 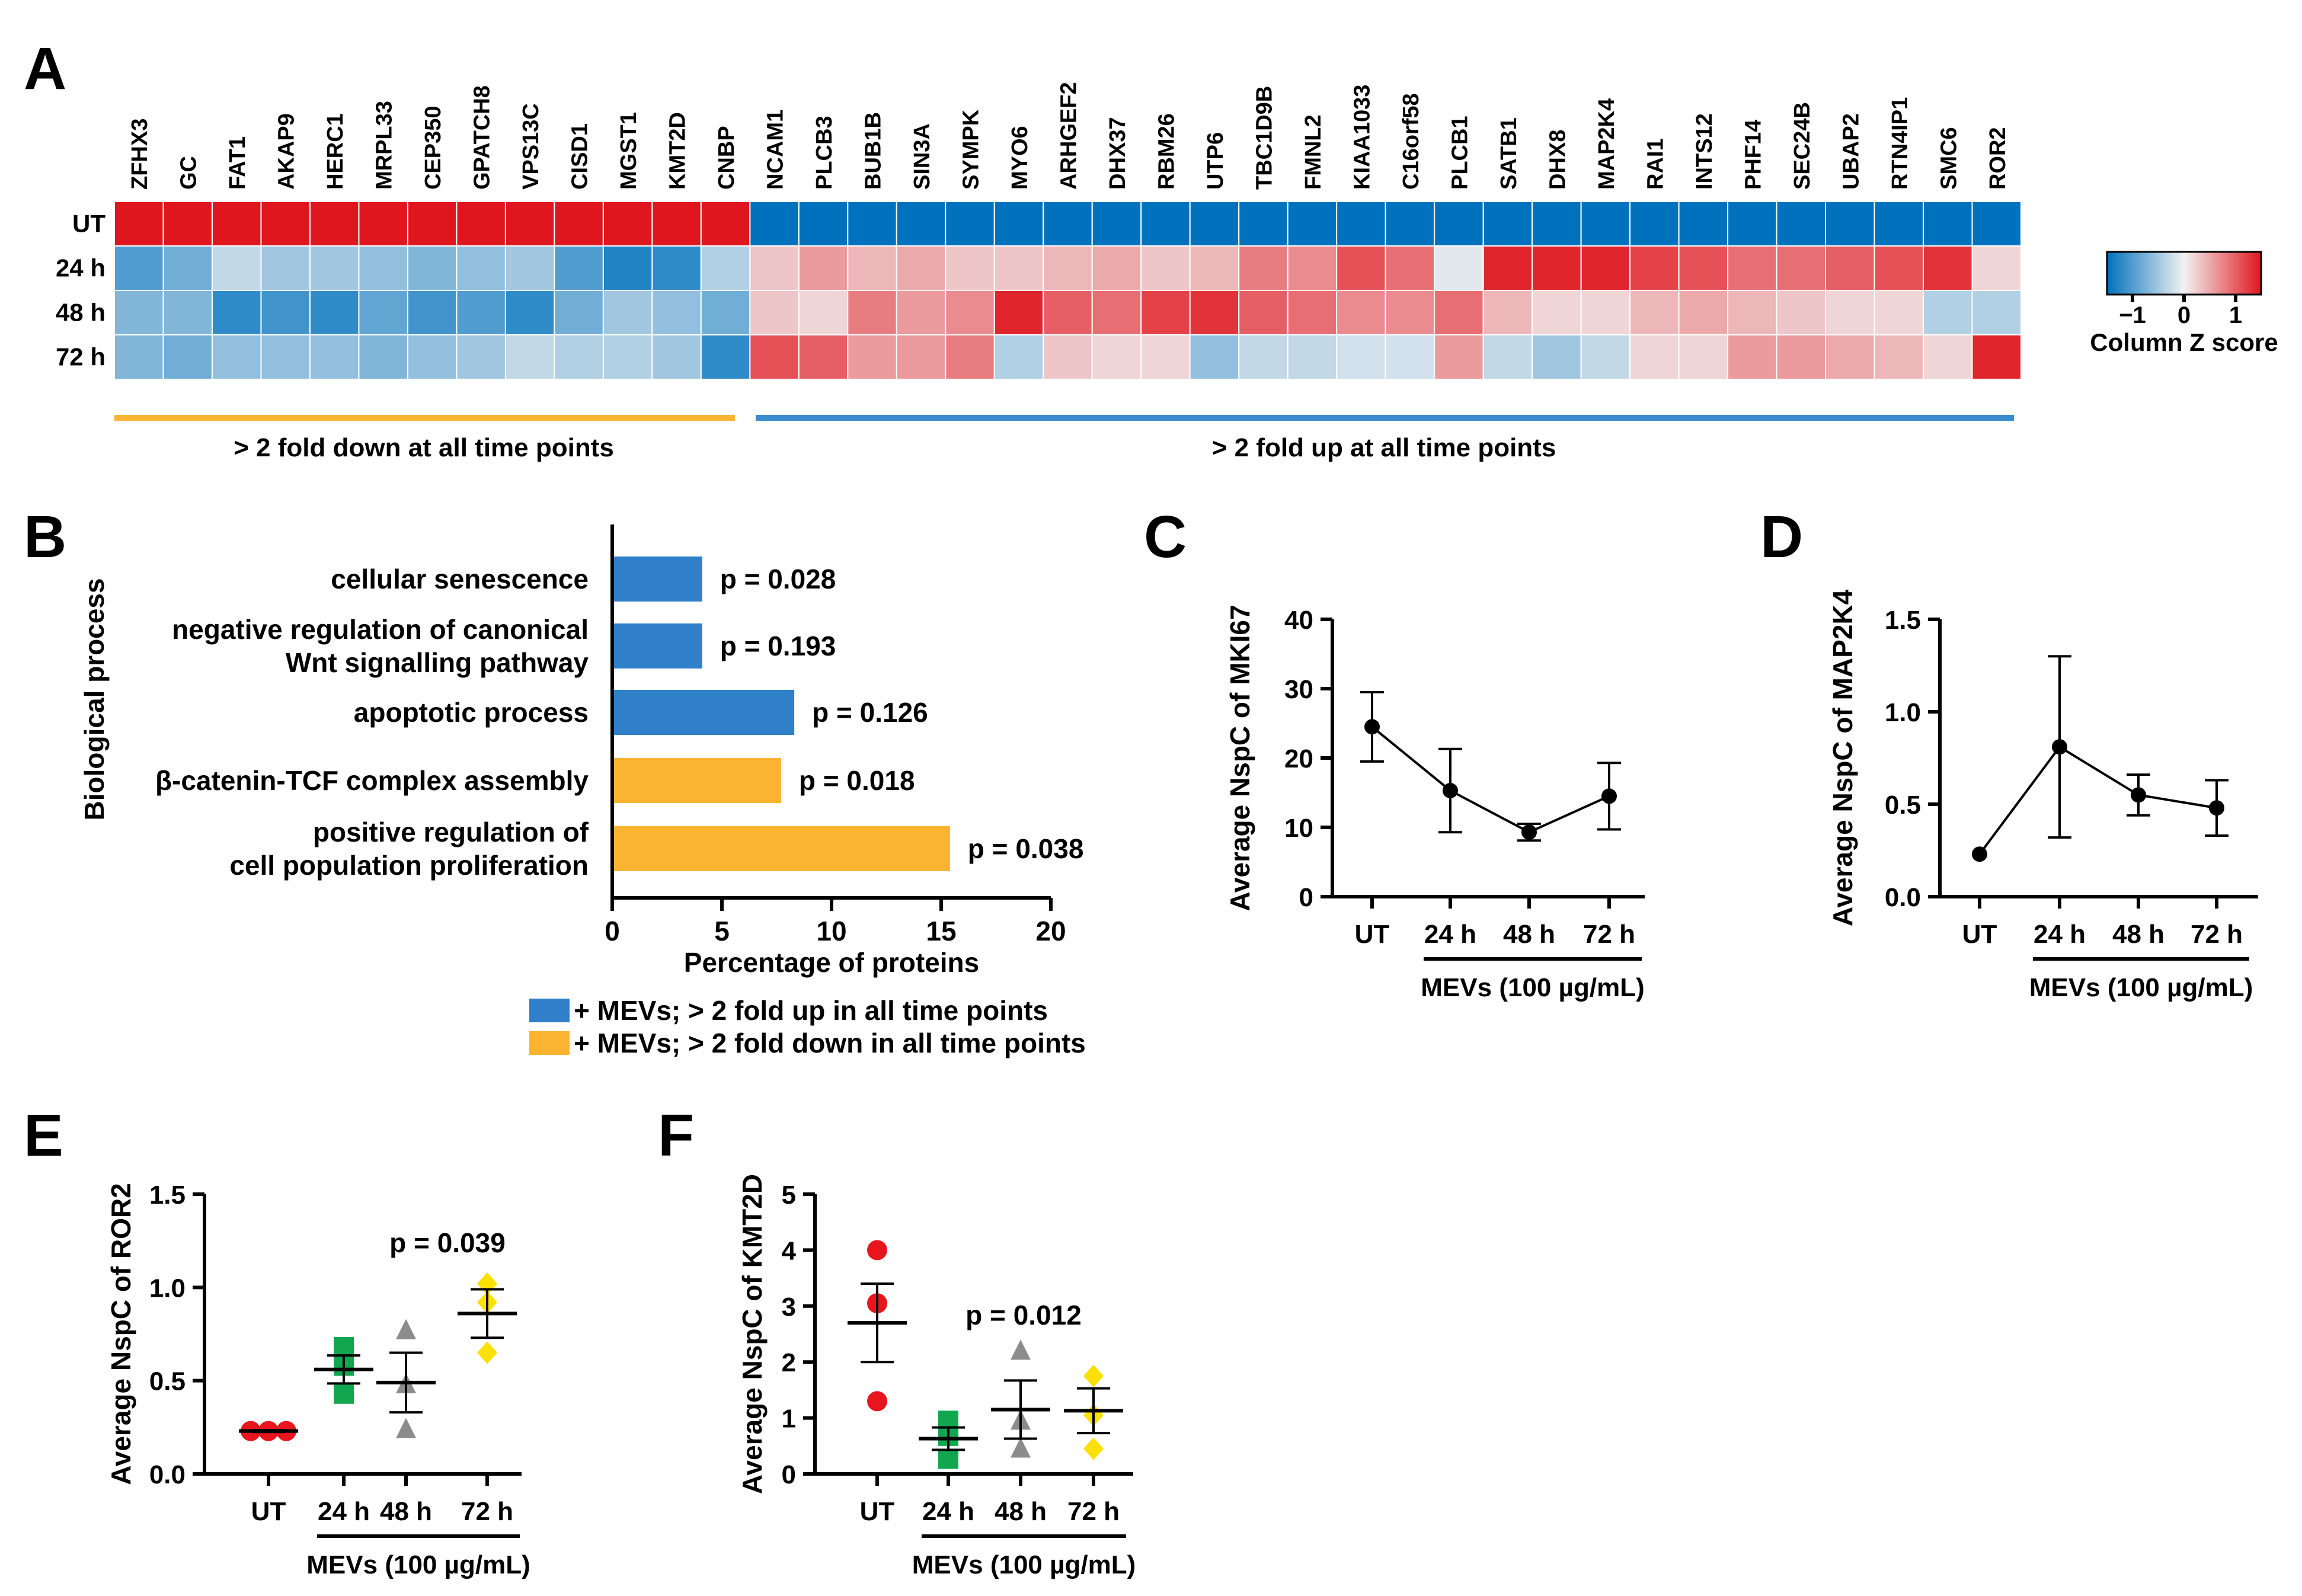 I want to click on gene-label: MYO6, so click(x=1020, y=158).